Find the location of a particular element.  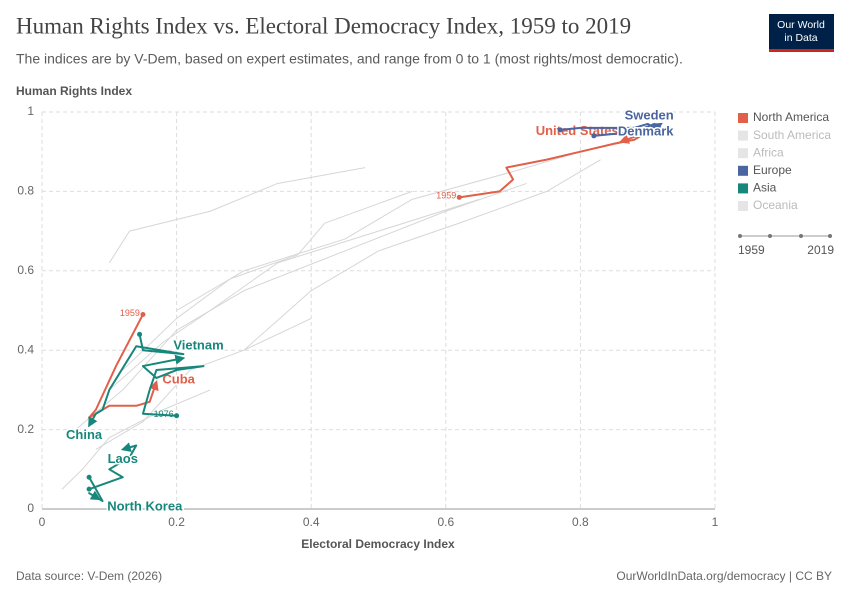

legend-label: Europe is located at coordinates (772, 170).